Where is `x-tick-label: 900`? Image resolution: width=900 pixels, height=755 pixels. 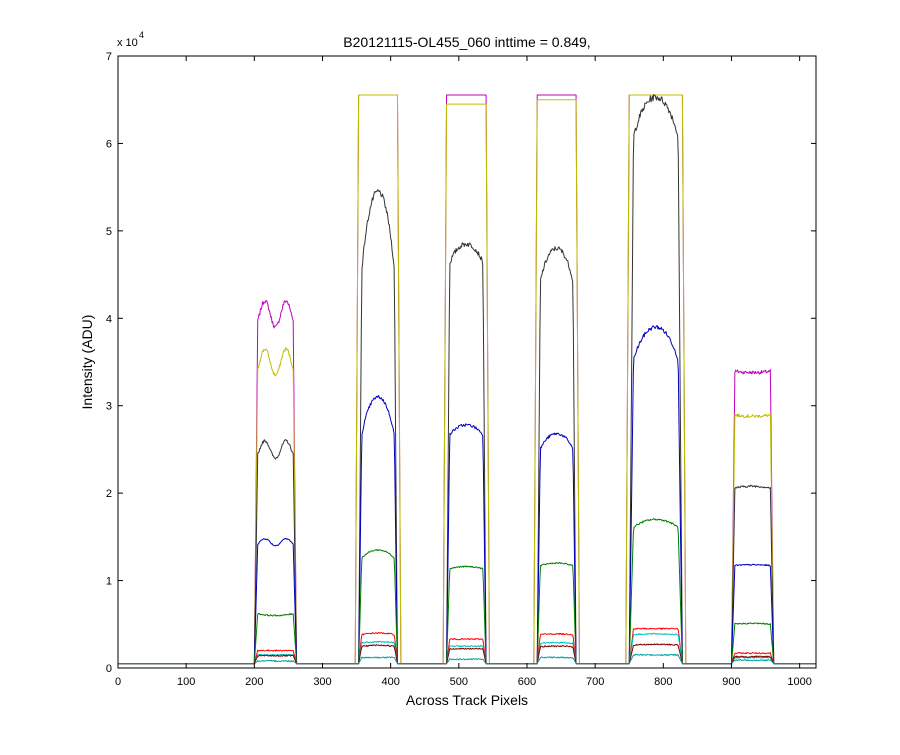
x-tick-label: 900 is located at coordinates (731, 682).